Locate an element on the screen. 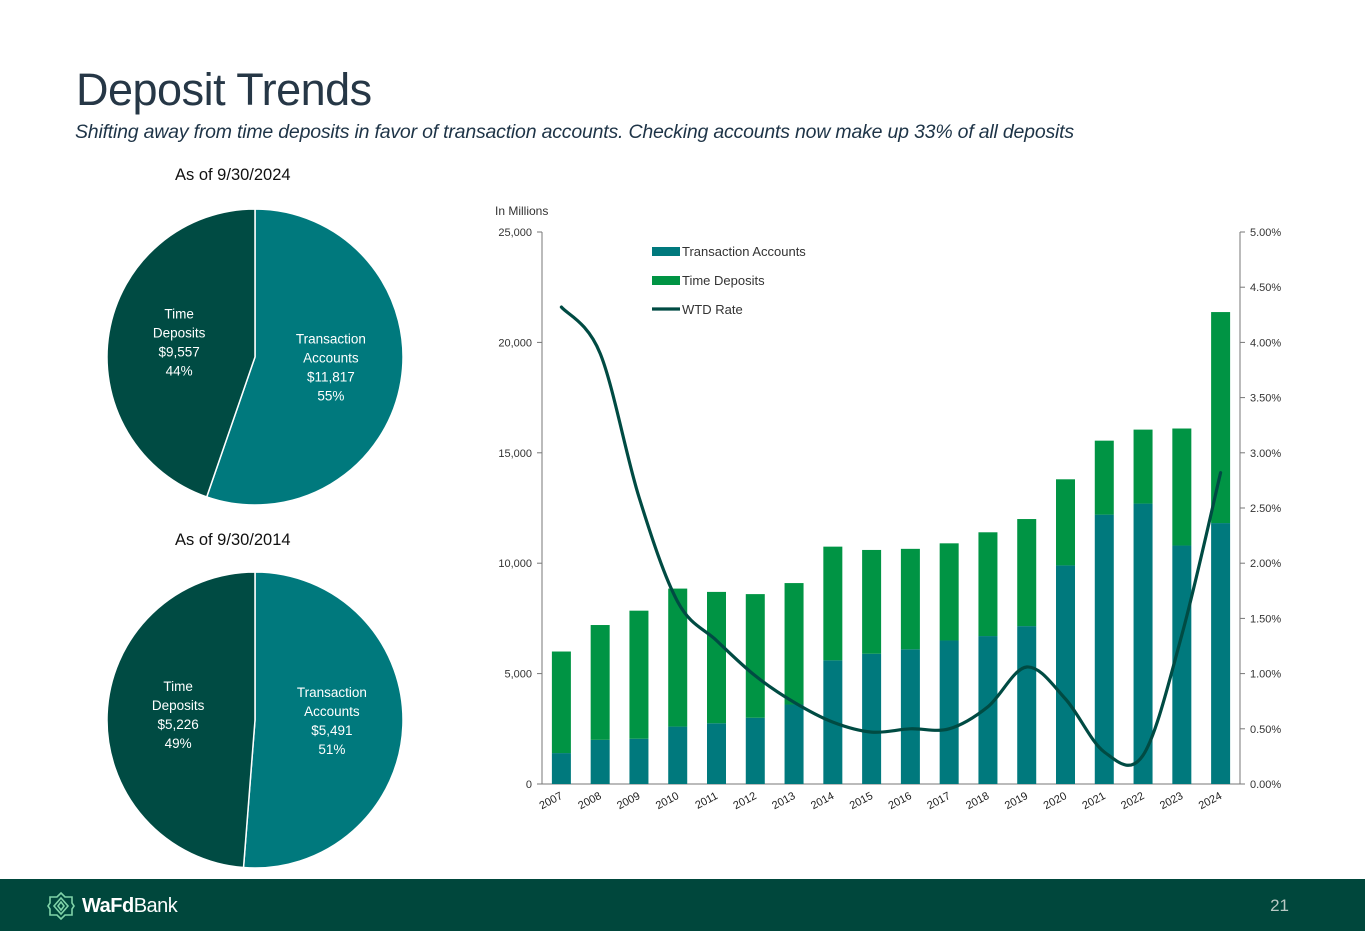  bar-time-2023 is located at coordinates (1182, 487).